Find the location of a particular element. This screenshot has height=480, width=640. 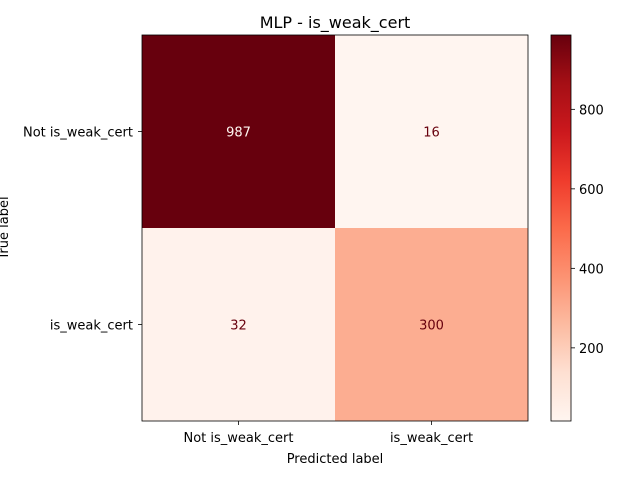

heatmap-cell-value: 300 is located at coordinates (431, 326).